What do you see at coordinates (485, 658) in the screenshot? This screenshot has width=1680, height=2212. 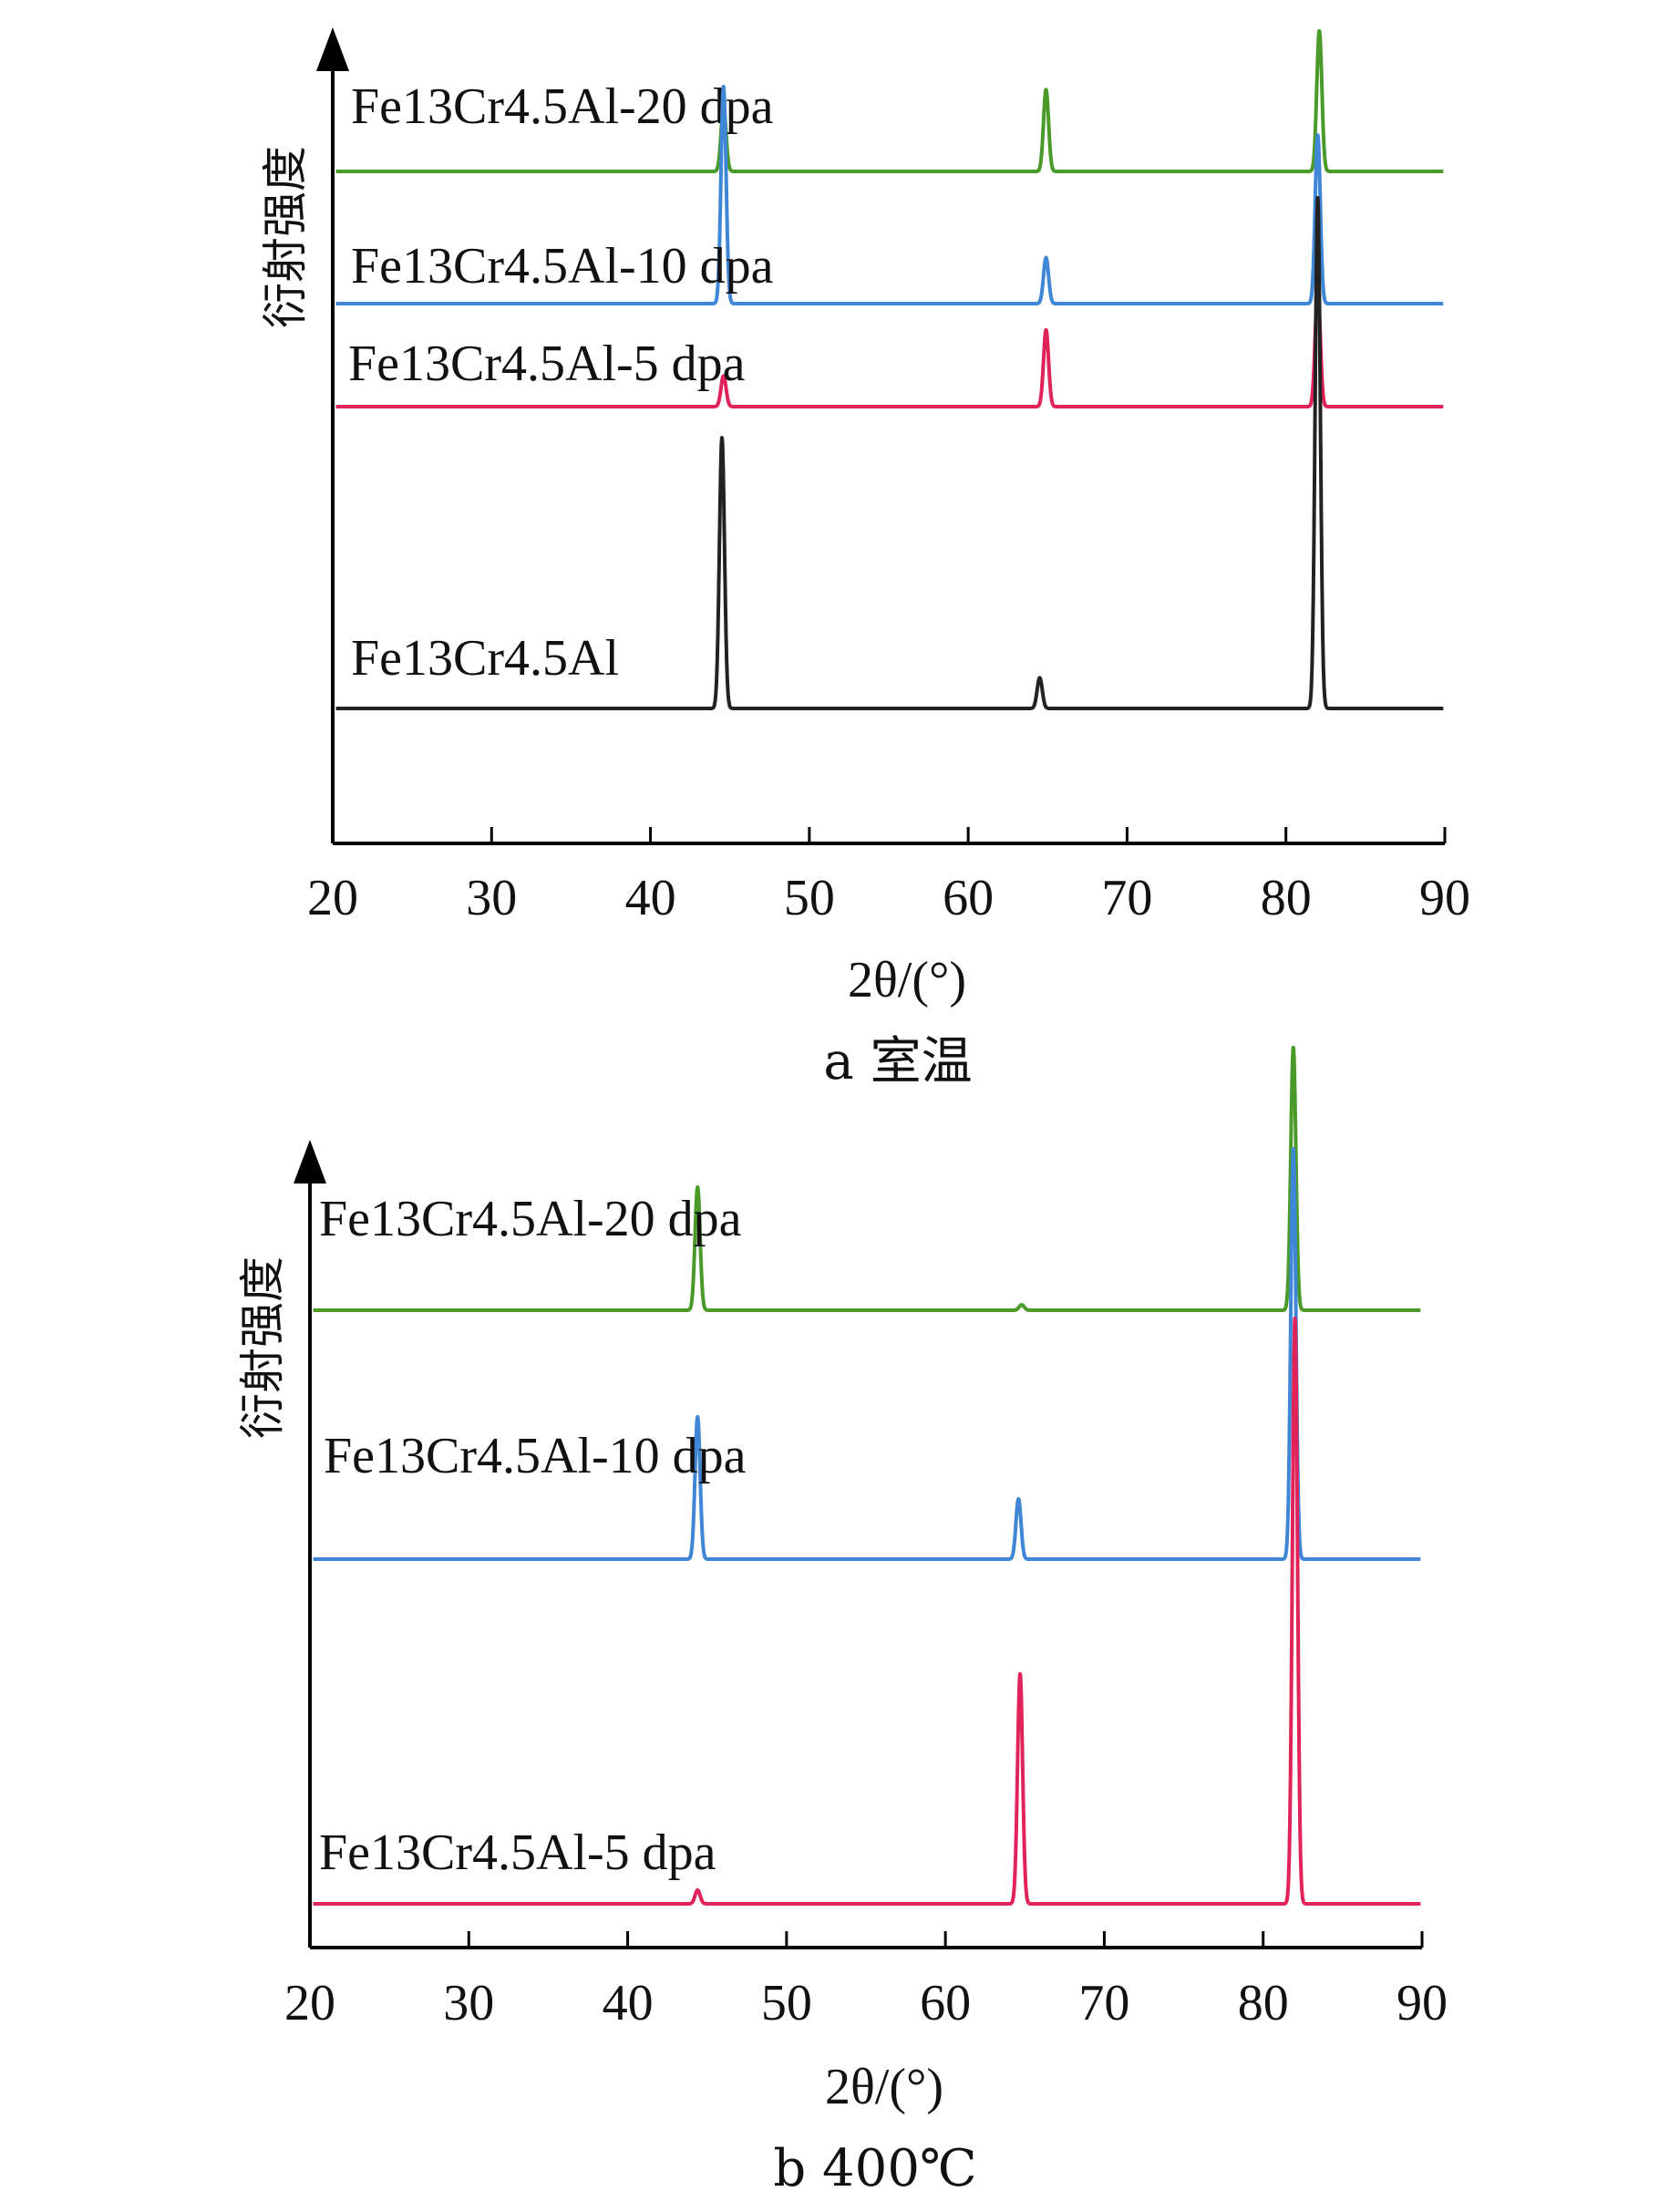 I see `series-label: Fe13Cr4.5Al` at bounding box center [485, 658].